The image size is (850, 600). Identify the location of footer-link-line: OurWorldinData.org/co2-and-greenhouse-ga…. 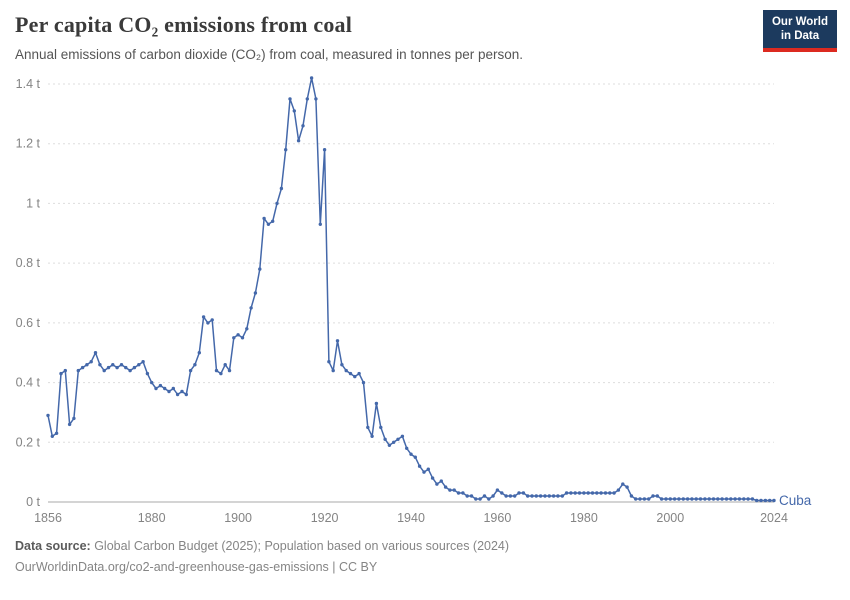
(196, 567).